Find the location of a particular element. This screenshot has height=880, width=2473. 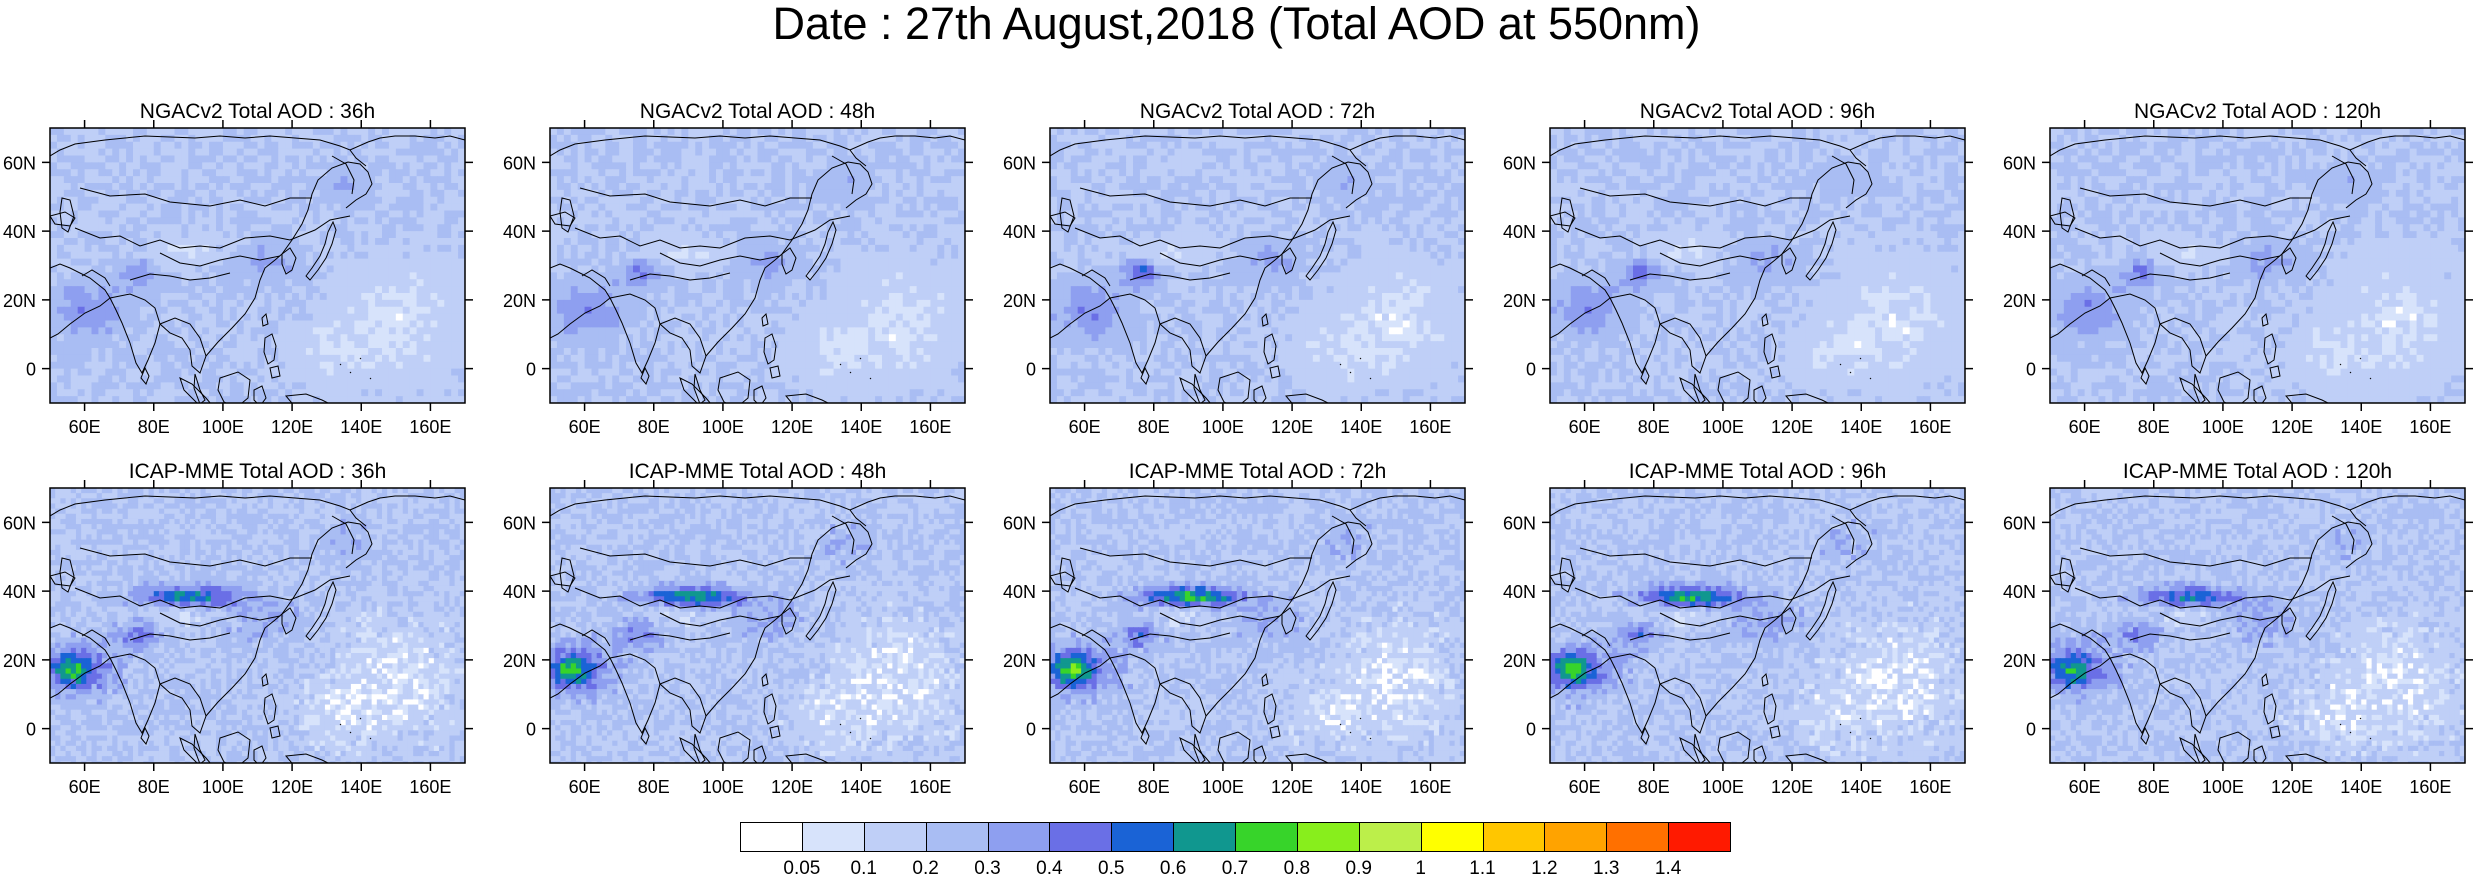

panel-title: NGACv2 Total AOD : 96h is located at coordinates (1757, 111).